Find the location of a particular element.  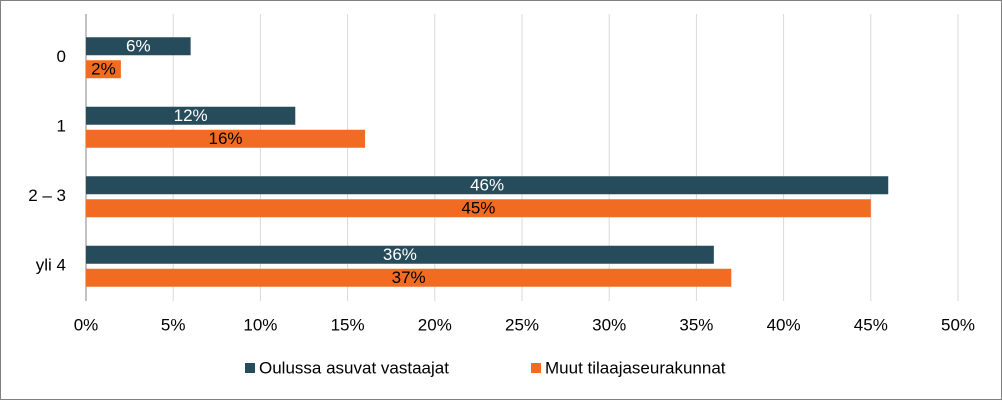

data-label: 46% is located at coordinates (487, 185).